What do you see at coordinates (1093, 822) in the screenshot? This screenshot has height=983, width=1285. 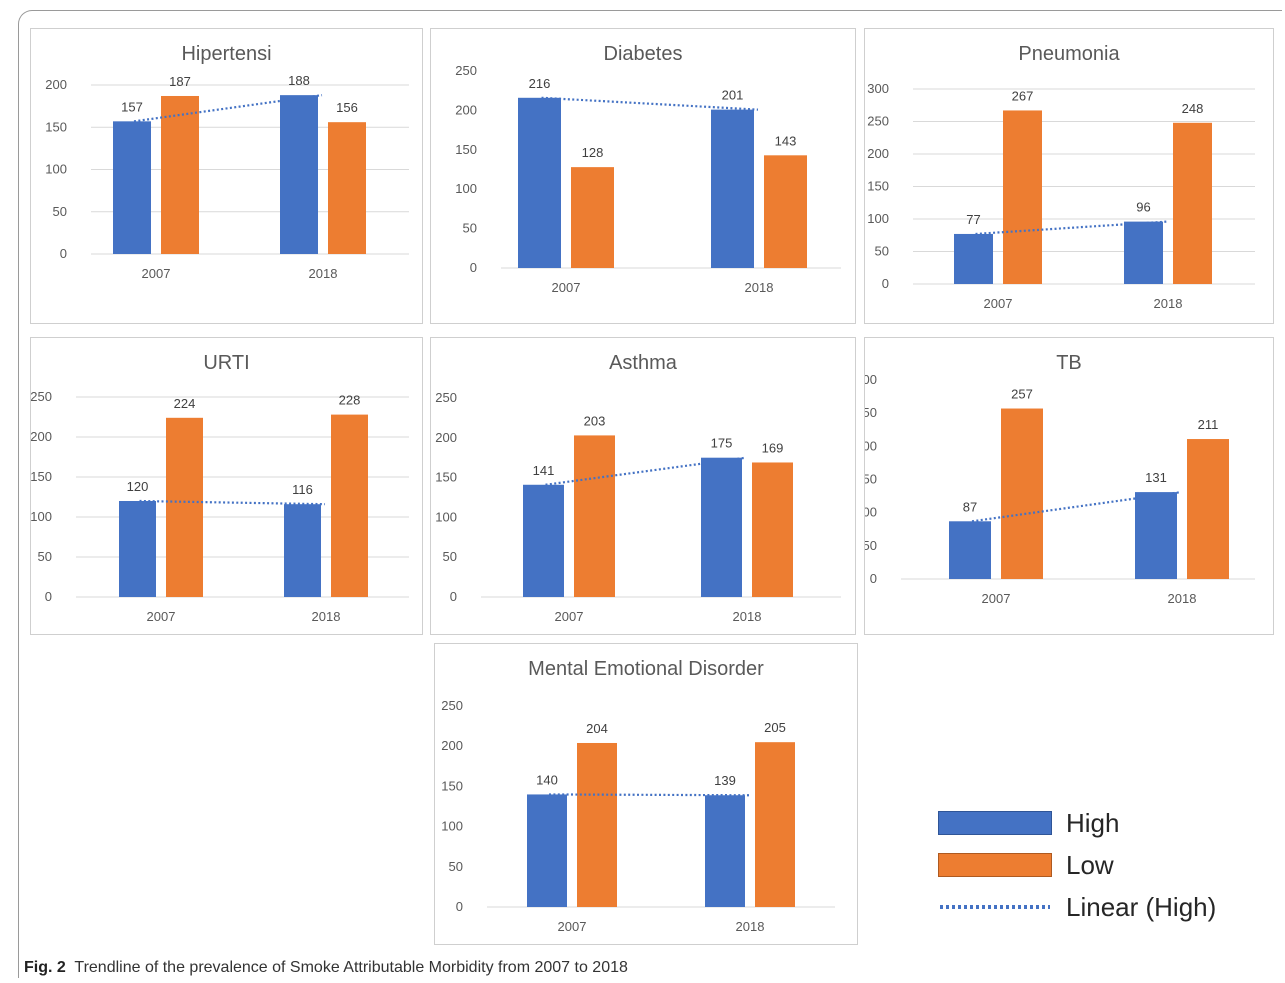 I see `legend-label-high: High` at bounding box center [1093, 822].